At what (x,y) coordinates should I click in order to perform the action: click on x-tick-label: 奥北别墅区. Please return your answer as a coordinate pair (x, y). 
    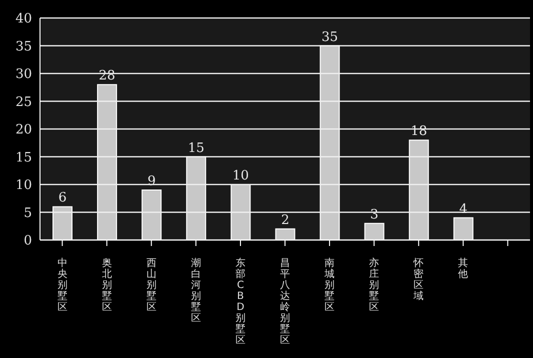
    Looking at the image, I should click on (107, 285).